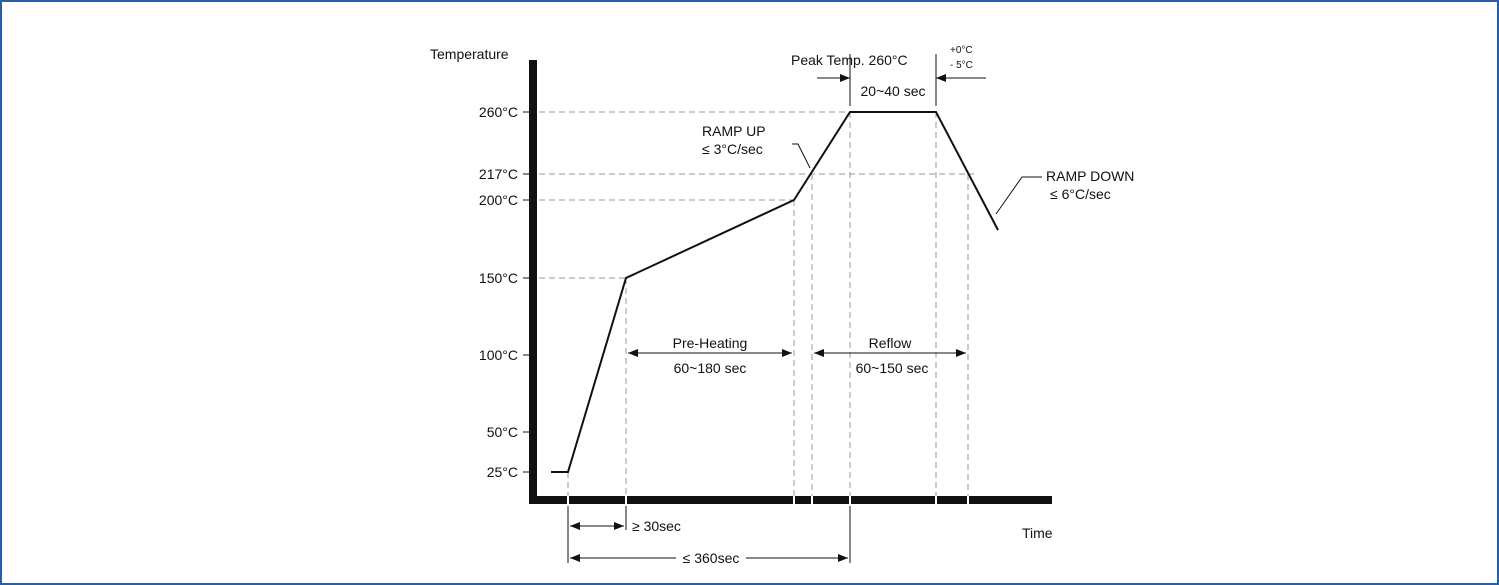 This screenshot has width=1499, height=585. What do you see at coordinates (502, 472) in the screenshot?
I see `y-tick-label: 25°C` at bounding box center [502, 472].